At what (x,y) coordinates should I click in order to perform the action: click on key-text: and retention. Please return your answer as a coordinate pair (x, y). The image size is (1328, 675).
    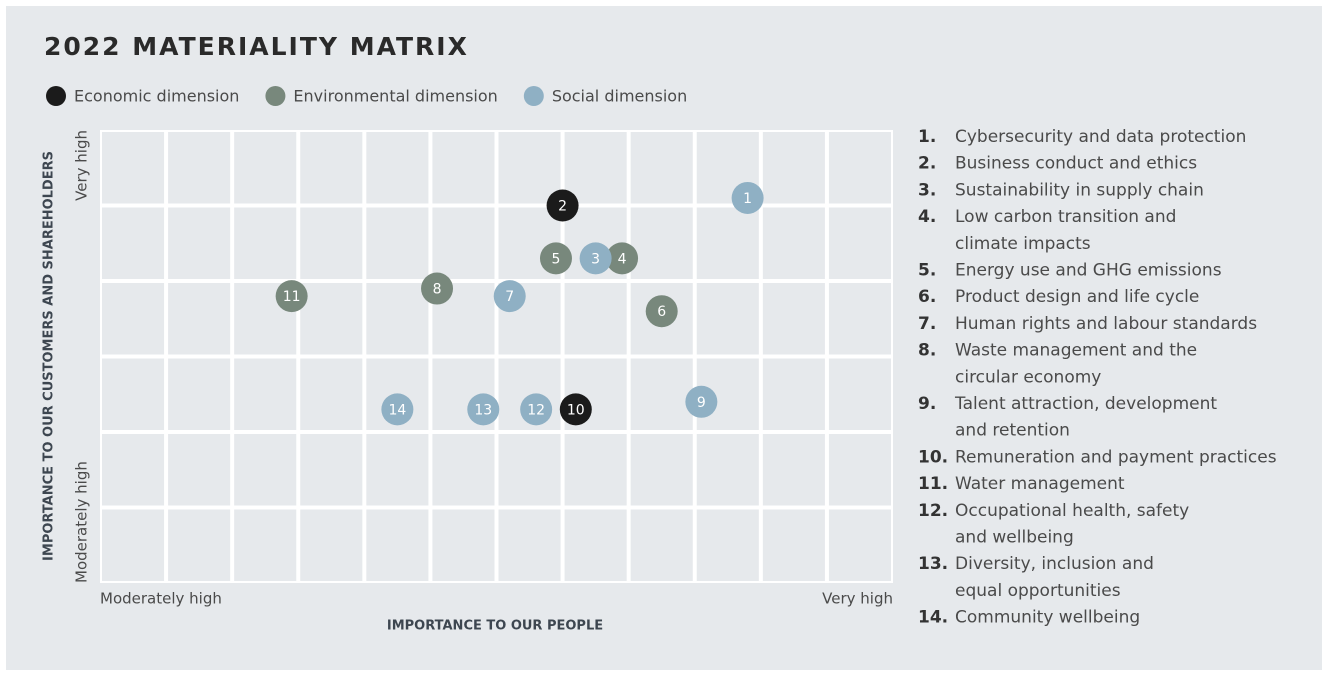
    Looking at the image, I should click on (1012, 431).